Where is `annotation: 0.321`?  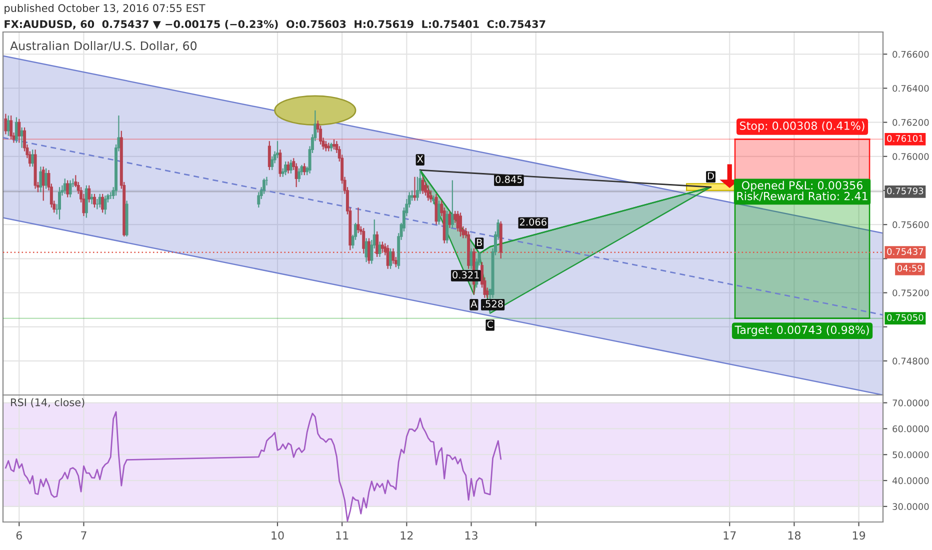
annotation: 0.321 is located at coordinates (465, 275).